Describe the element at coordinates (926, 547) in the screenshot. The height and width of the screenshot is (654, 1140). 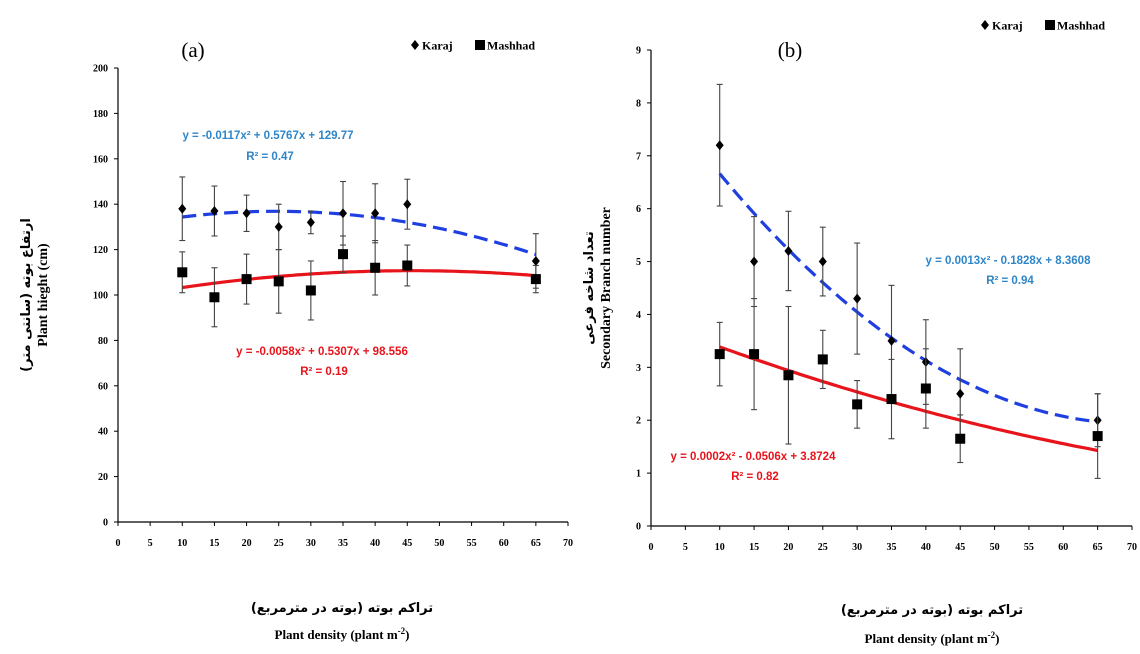
I see `x-tick-label: 40` at that location.